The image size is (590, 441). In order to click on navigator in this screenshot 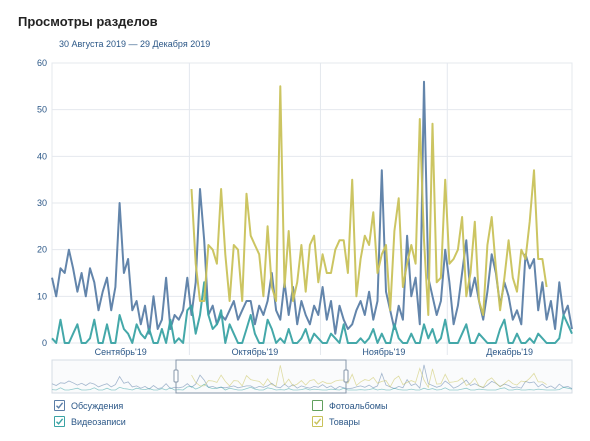, I will do `click(312, 376)`.